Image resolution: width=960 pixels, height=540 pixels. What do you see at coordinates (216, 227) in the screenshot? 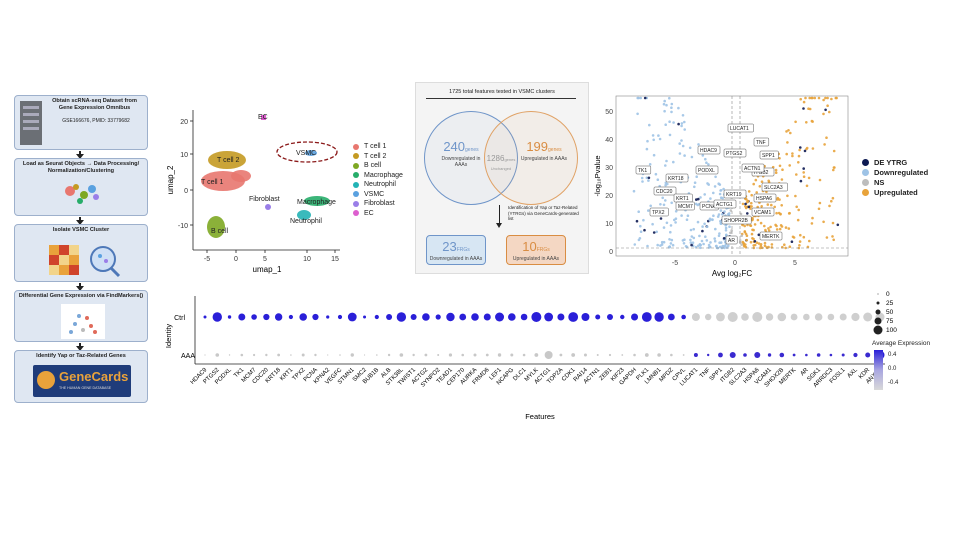
I see `cluster-b-cell` at bounding box center [216, 227].